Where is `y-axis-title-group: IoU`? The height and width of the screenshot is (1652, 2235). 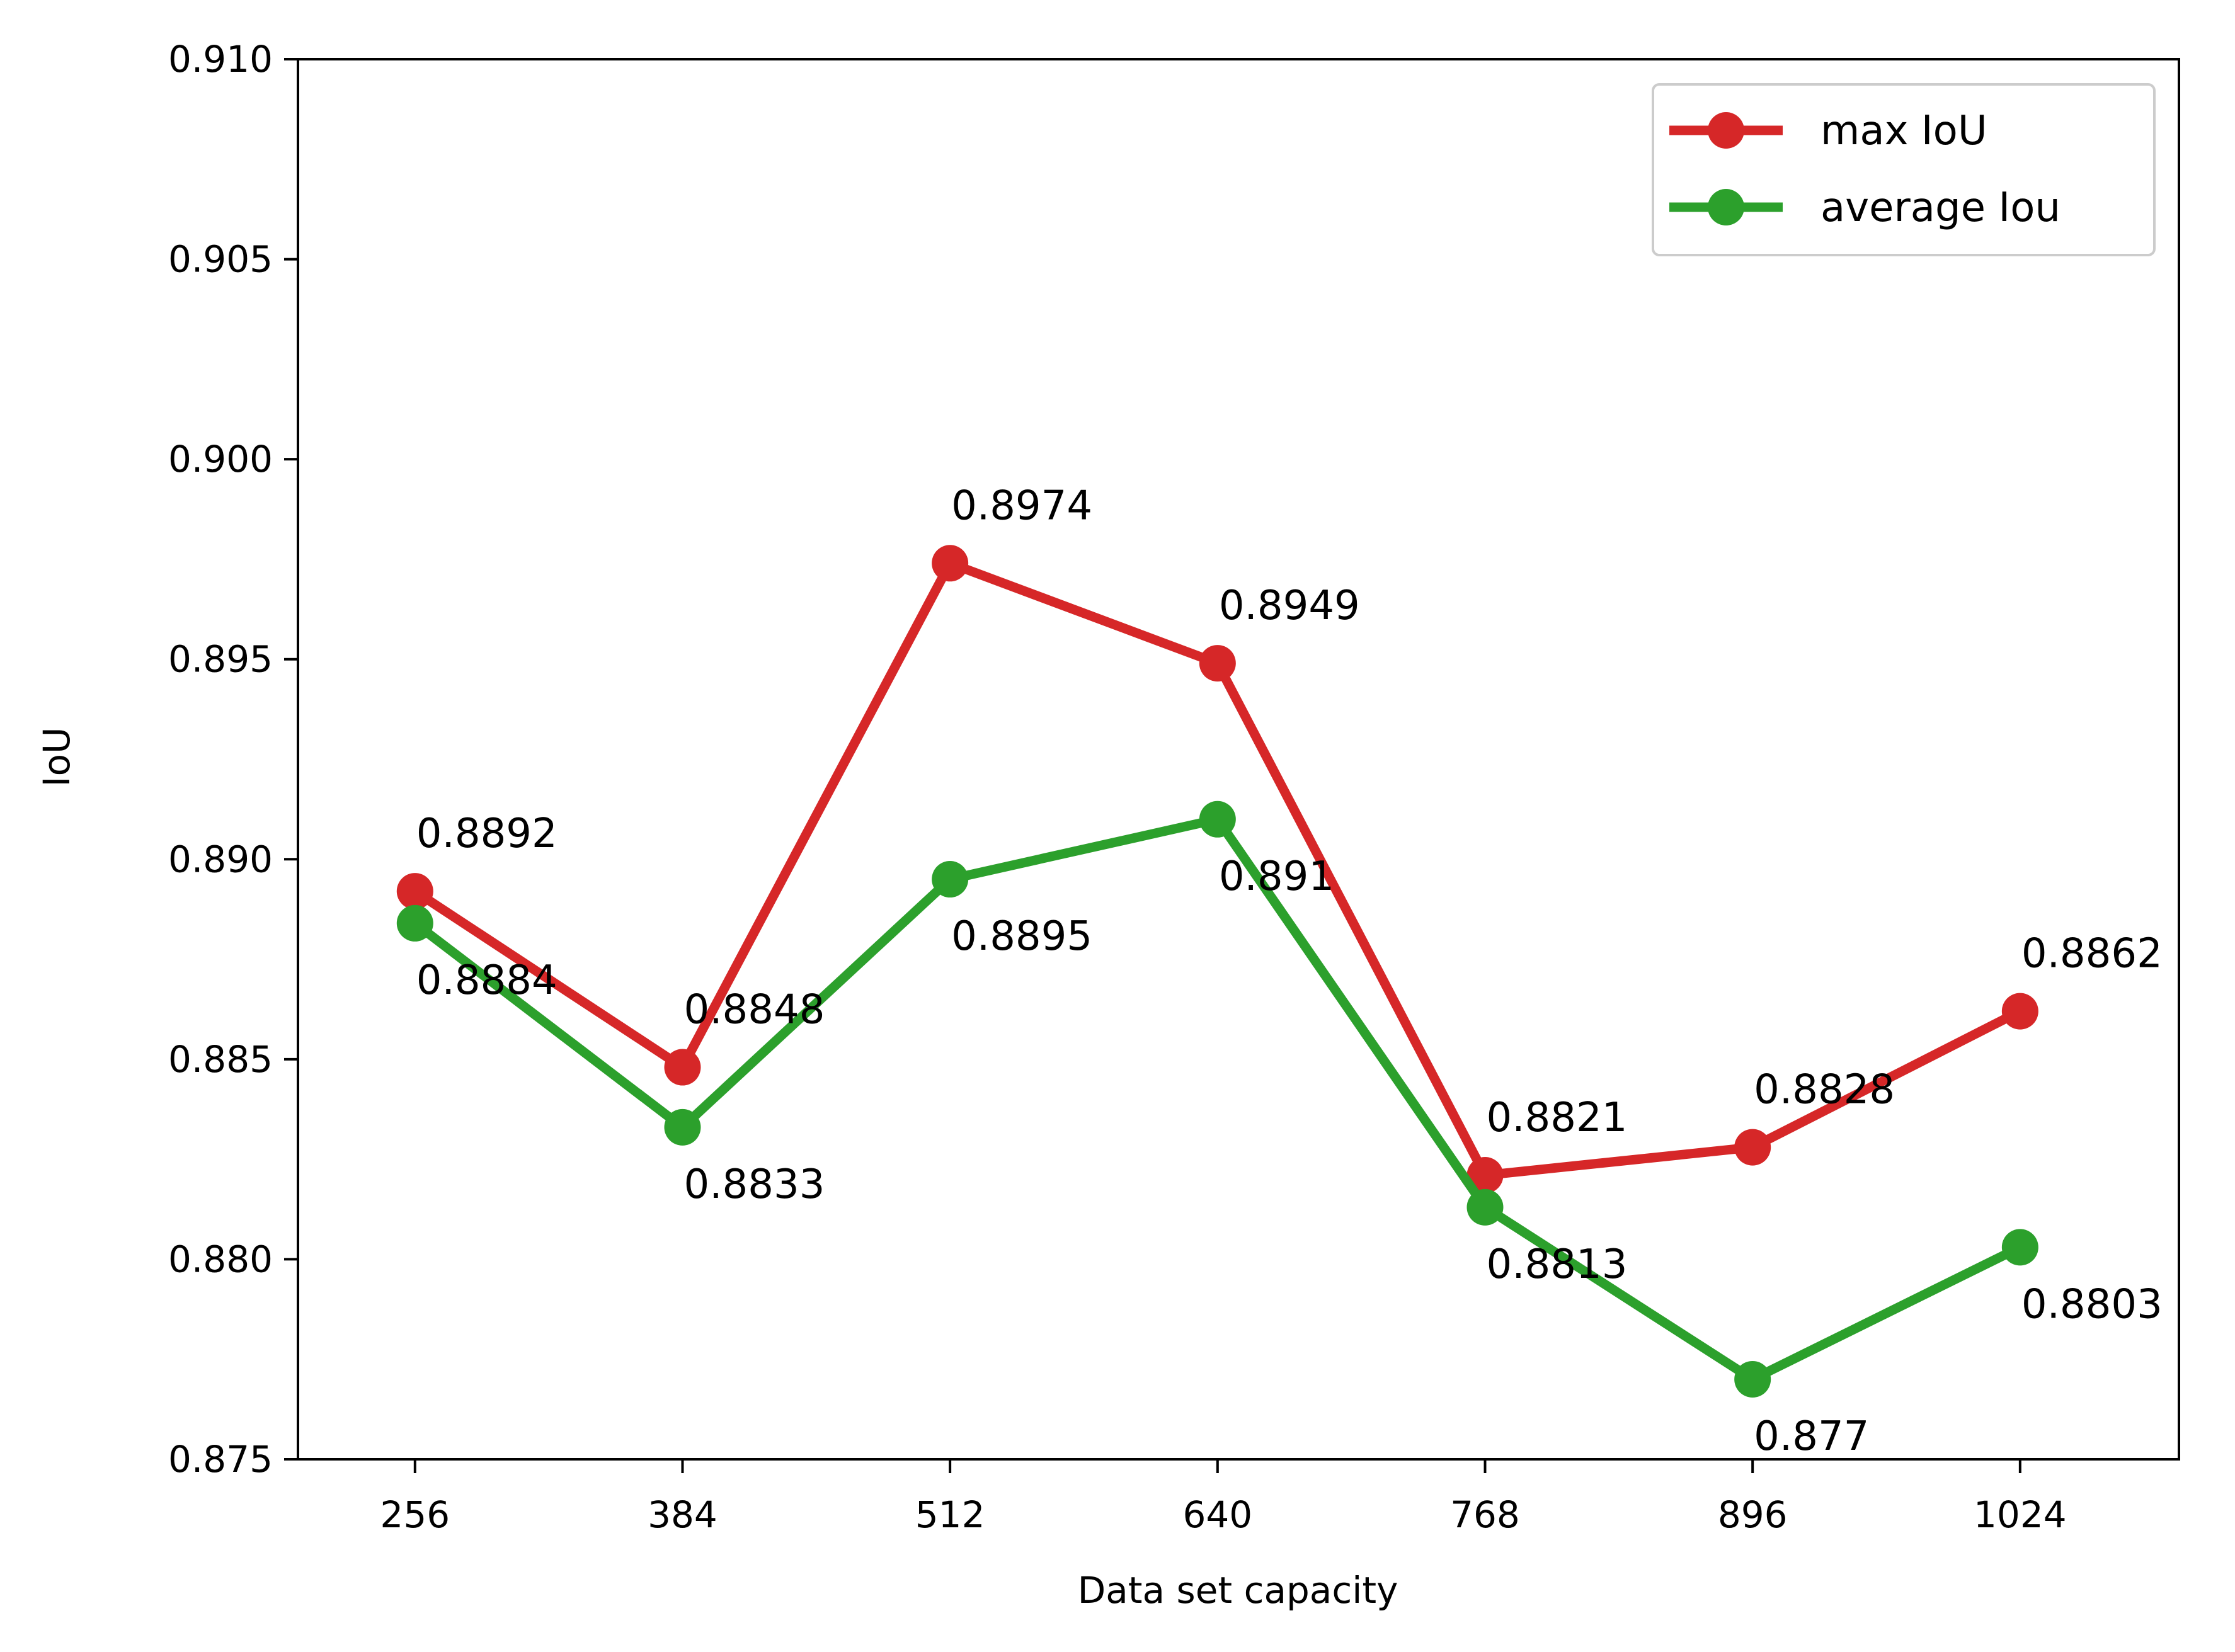 y-axis-title-group: IoU is located at coordinates (56, 757).